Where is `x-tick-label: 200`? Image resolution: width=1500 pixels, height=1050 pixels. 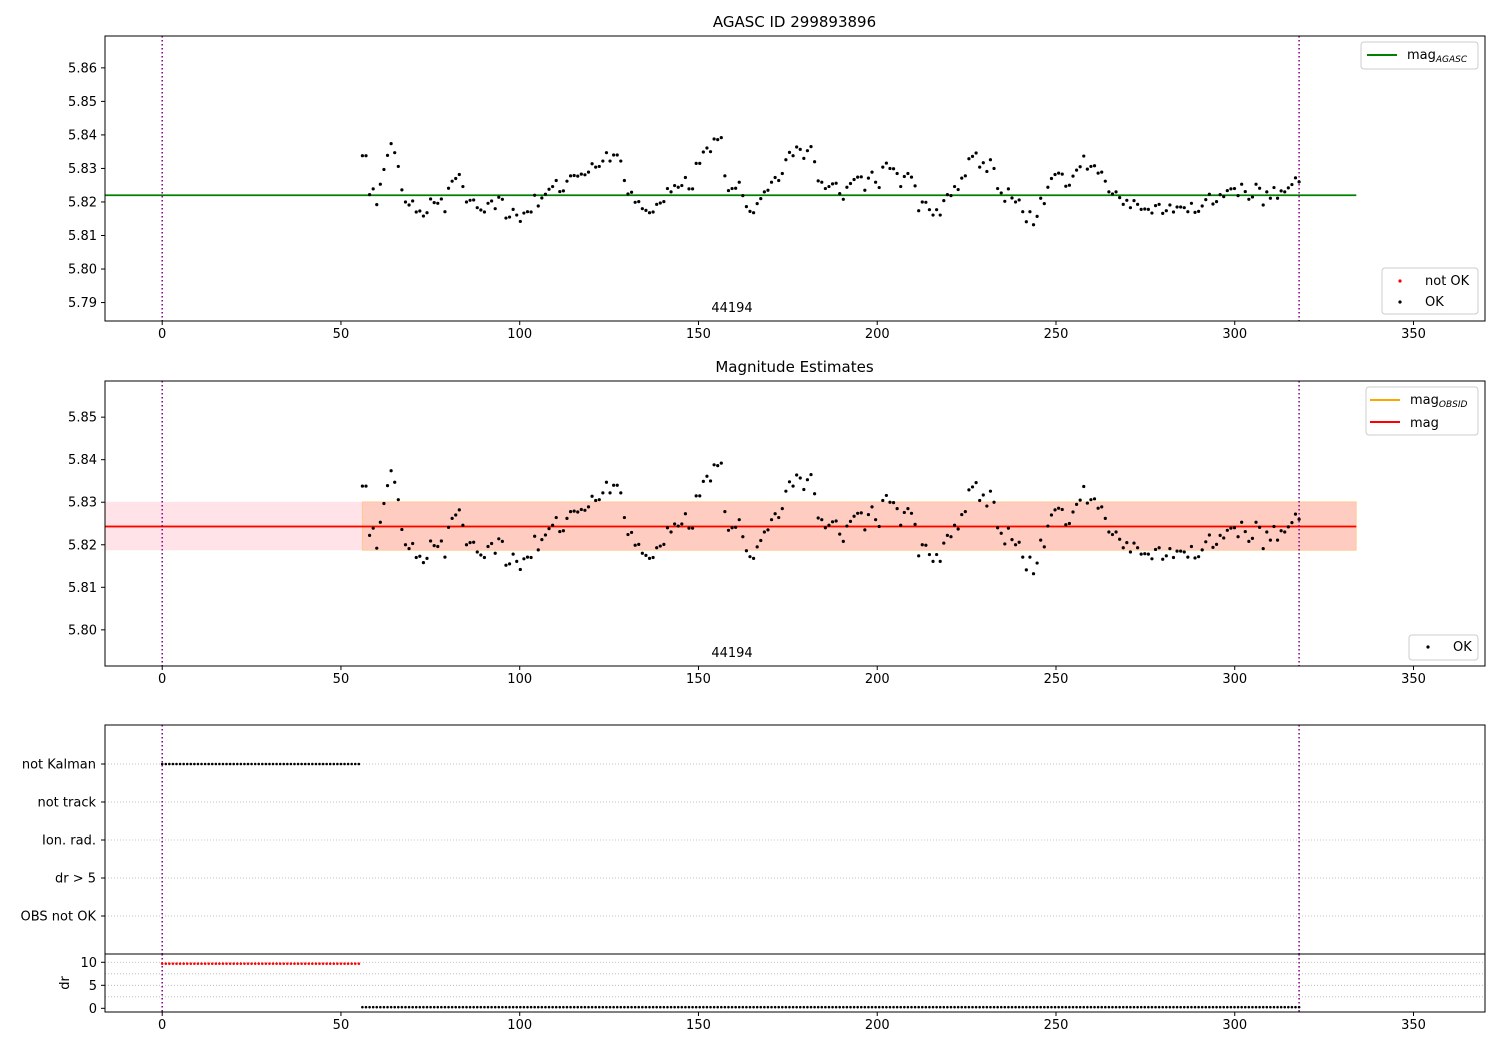 x-tick-label: 200 is located at coordinates (877, 334).